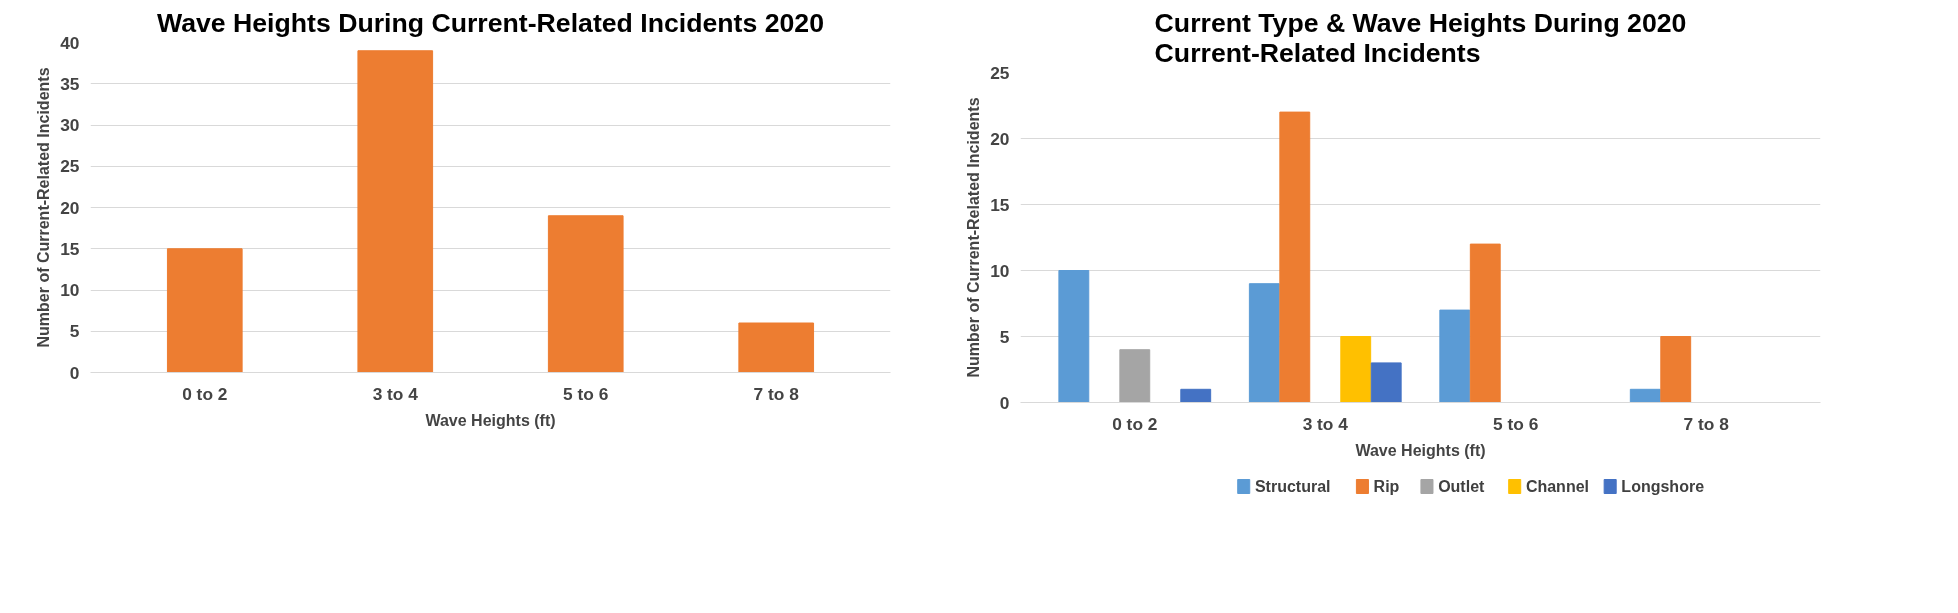  What do you see at coordinates (1386, 486) in the screenshot?
I see `legend-label: Rip` at bounding box center [1386, 486].